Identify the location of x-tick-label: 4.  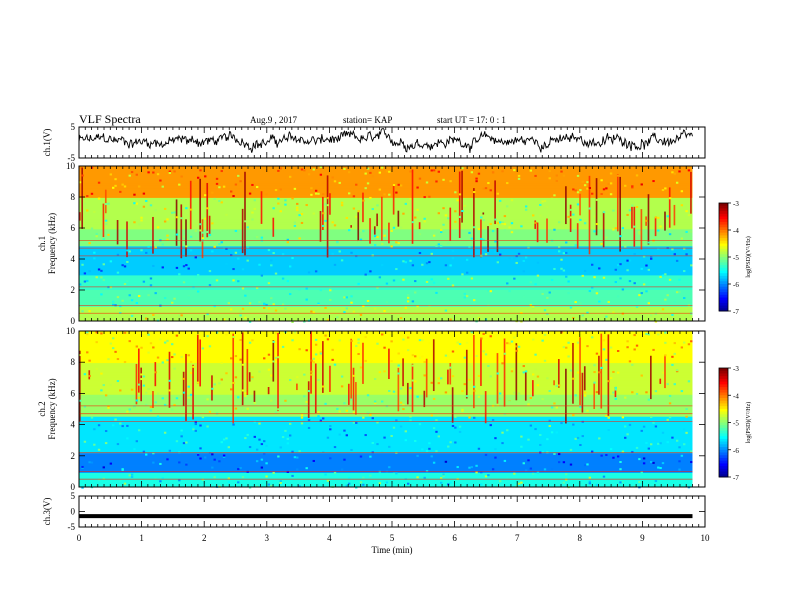
(329, 538).